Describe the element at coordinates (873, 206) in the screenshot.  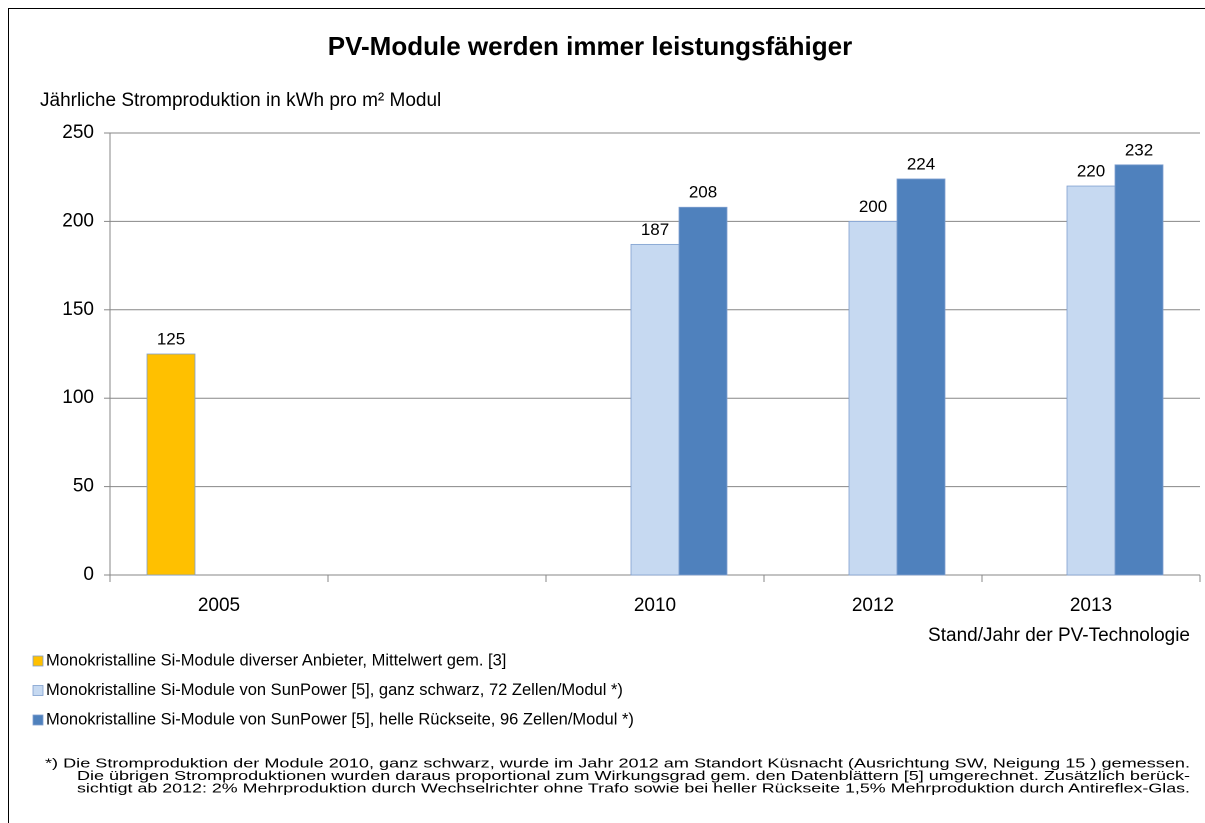
I see `value-label: 200` at that location.